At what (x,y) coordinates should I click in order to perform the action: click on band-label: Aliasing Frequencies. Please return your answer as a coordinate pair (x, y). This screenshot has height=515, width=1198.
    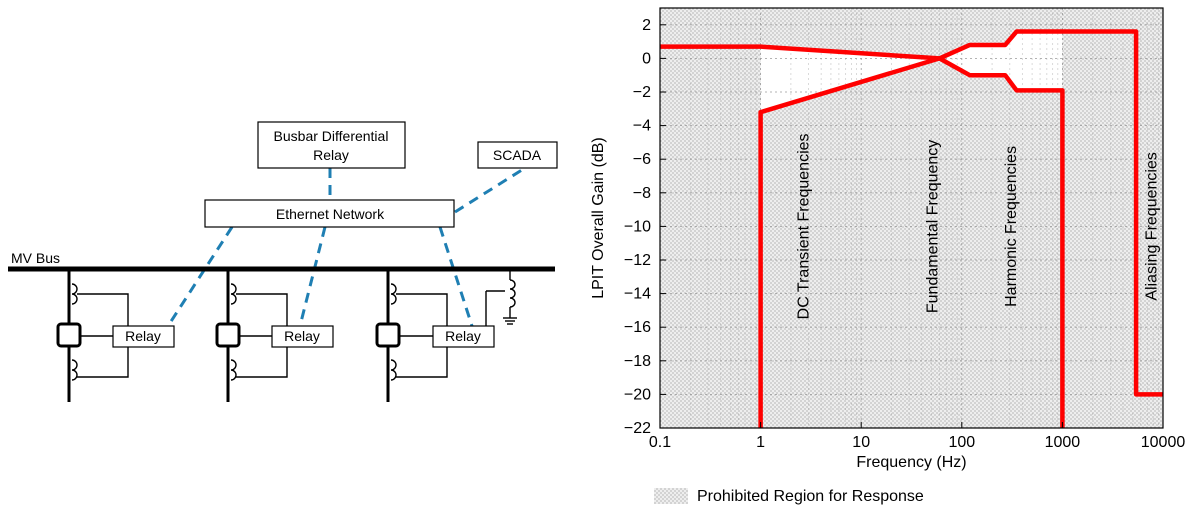
    Looking at the image, I should click on (1151, 226).